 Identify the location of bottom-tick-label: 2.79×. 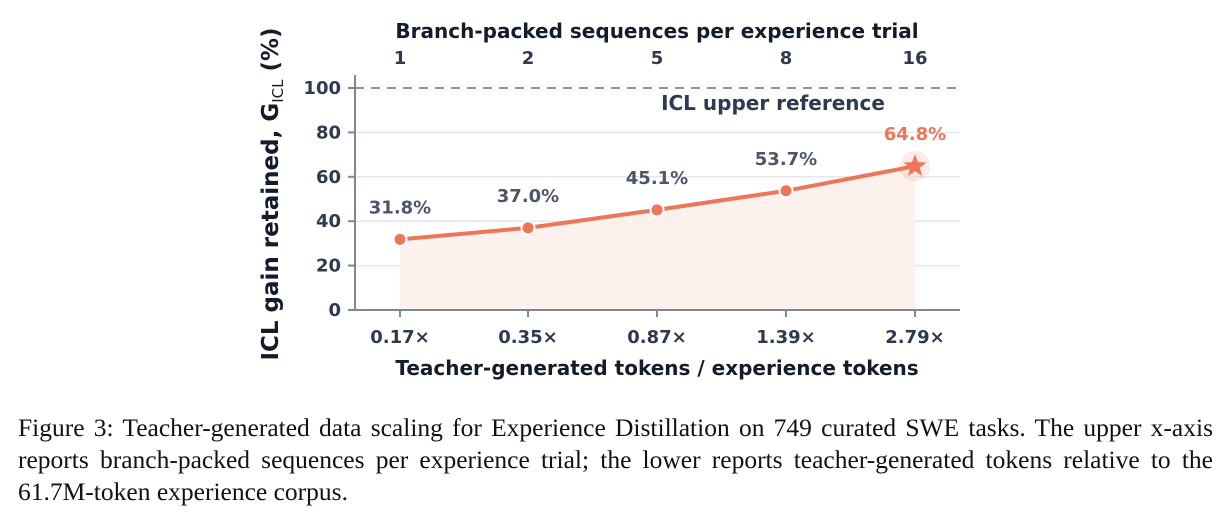
(915, 337).